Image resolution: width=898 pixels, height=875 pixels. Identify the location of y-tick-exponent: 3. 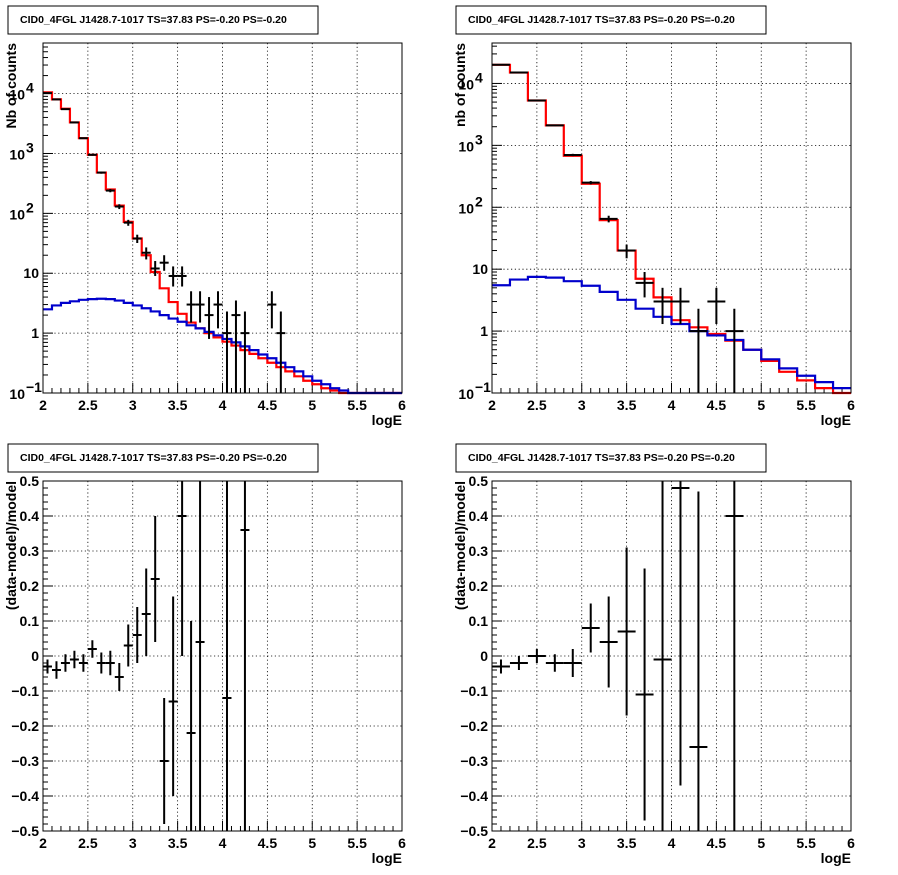
(479, 139).